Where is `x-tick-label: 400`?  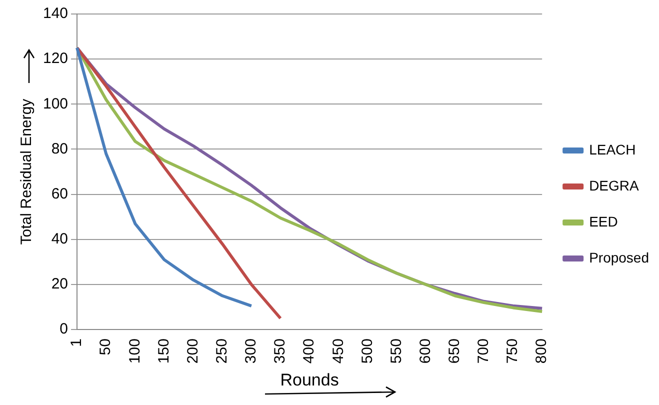 x-tick-label: 400 is located at coordinates (309, 351).